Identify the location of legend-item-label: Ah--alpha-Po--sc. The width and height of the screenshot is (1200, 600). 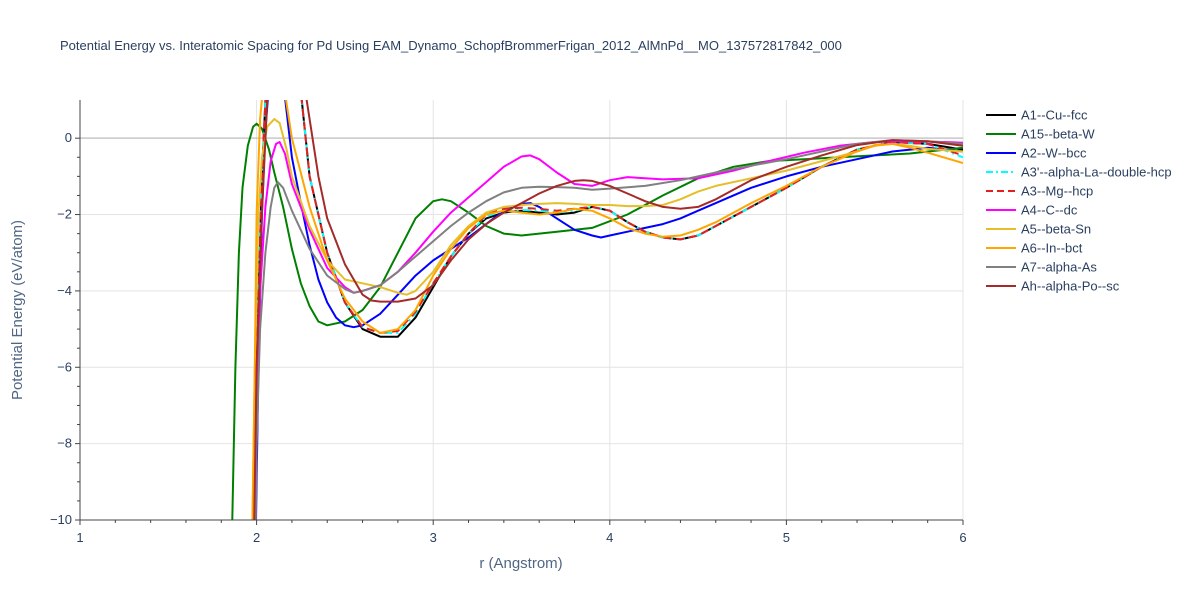
(1070, 286).